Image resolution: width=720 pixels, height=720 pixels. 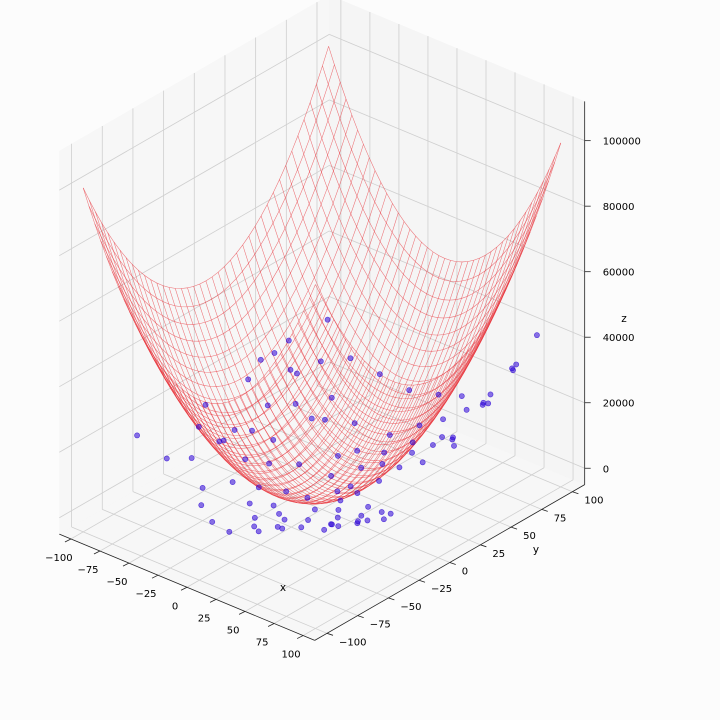 What do you see at coordinates (593, 501) in the screenshot?
I see `y-tick-label: 100` at bounding box center [593, 501].